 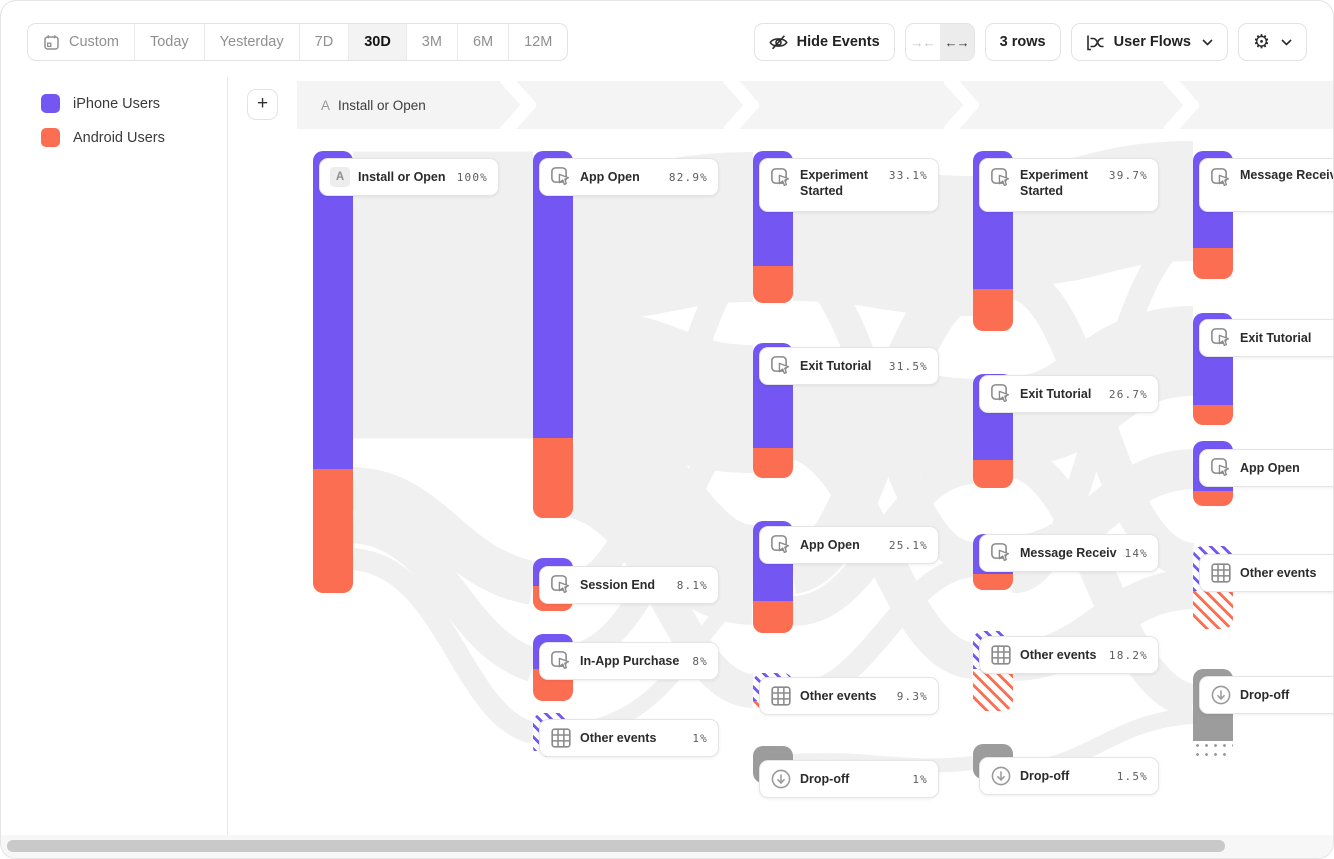 I want to click on node-card-drop-off: Drop-off, so click(x=1266, y=695).